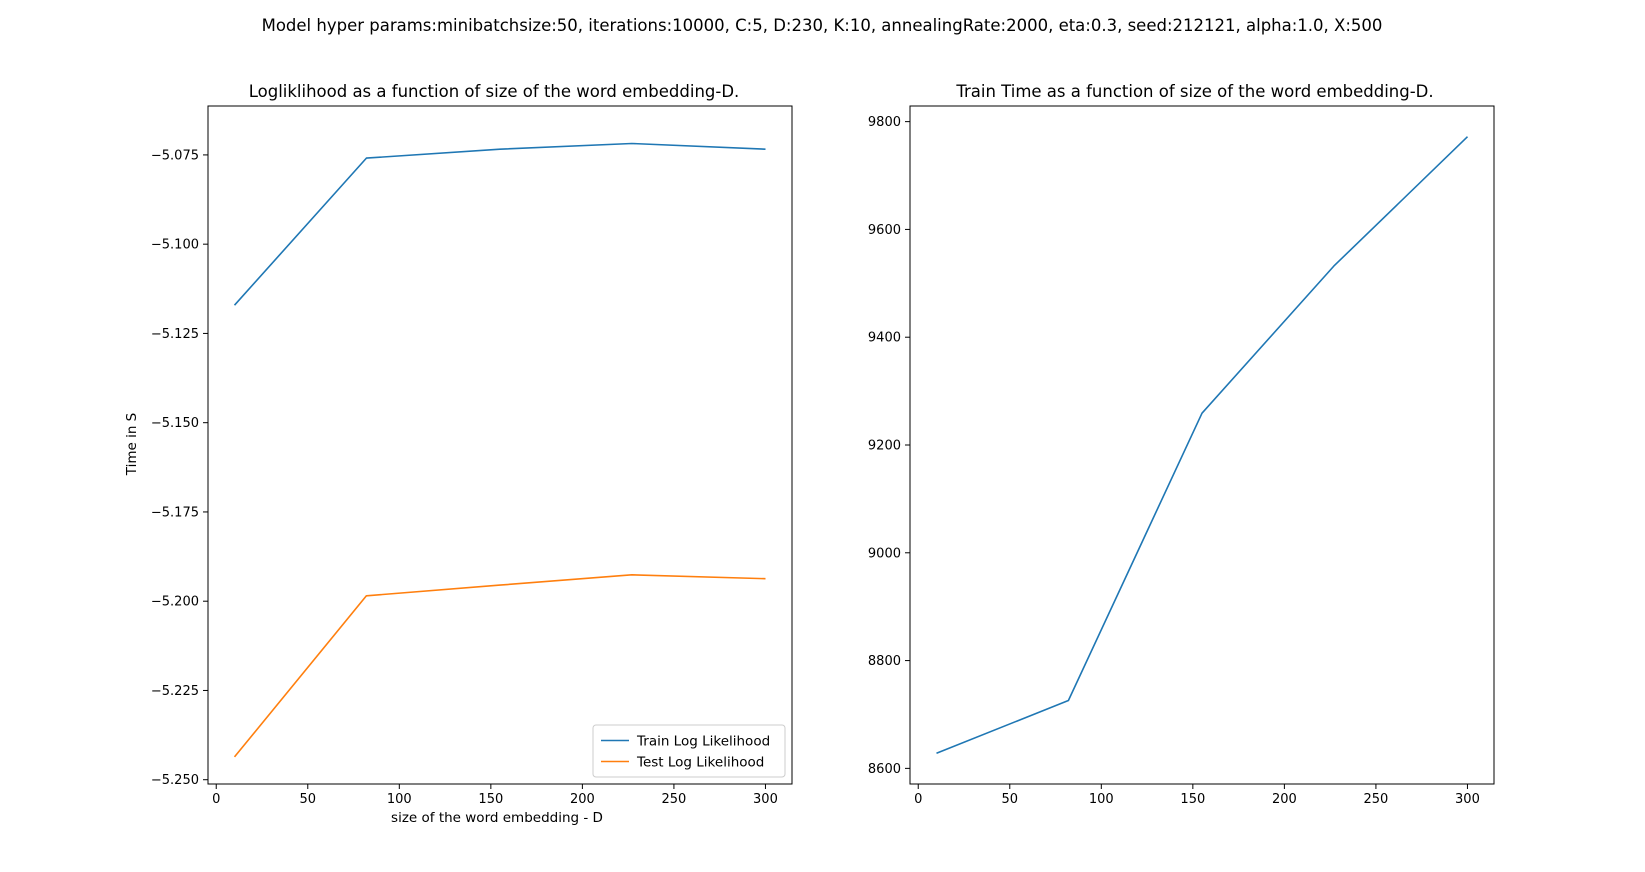 The width and height of the screenshot is (1645, 872). Describe the element at coordinates (175, 423) in the screenshot. I see `y-tick-label: −5.150` at that location.